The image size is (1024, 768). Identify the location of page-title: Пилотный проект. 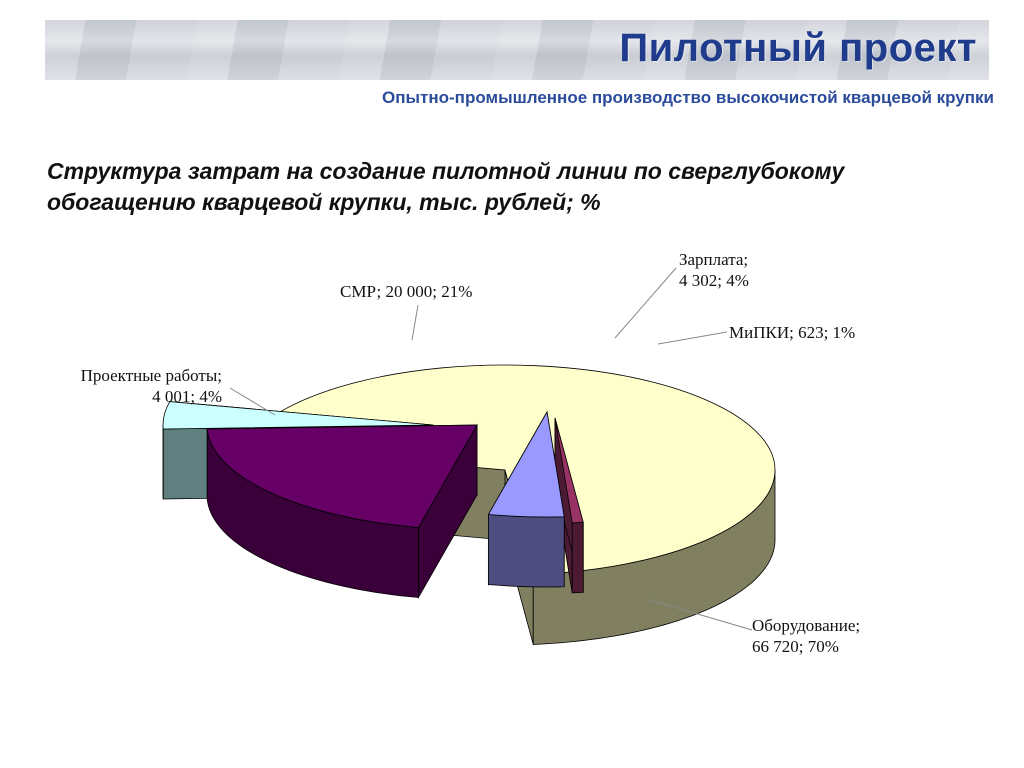
(798, 48).